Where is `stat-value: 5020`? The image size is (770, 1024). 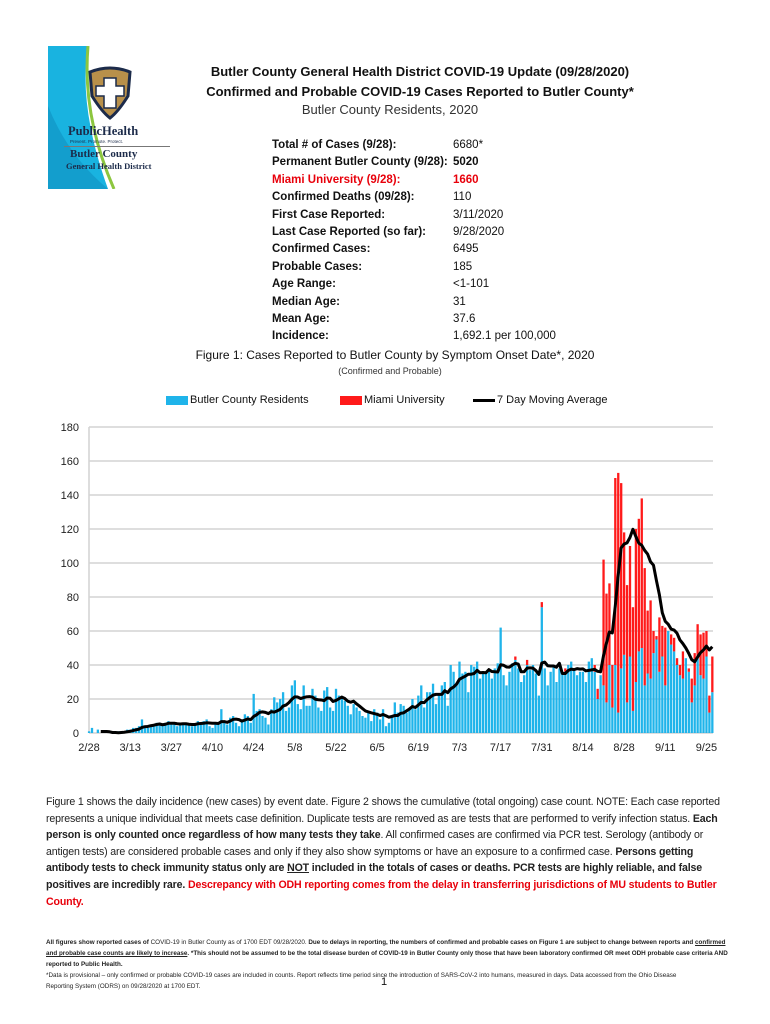
stat-value: 5020 is located at coordinates (466, 162).